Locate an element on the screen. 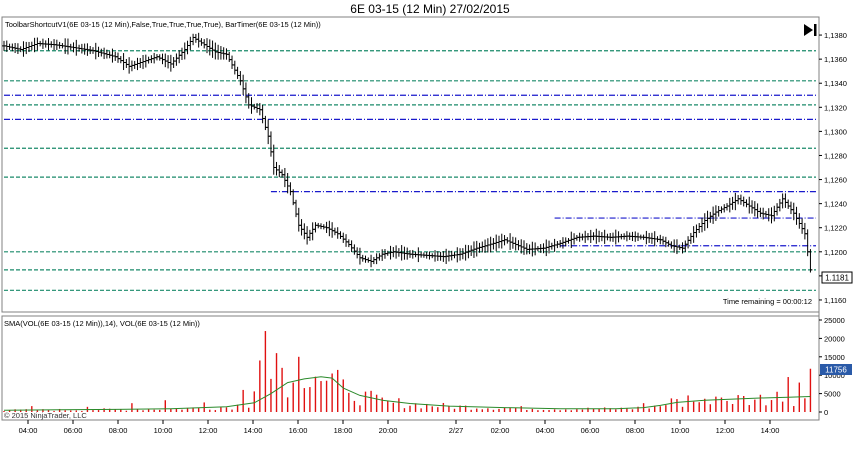  sma-path is located at coordinates (407, 393).